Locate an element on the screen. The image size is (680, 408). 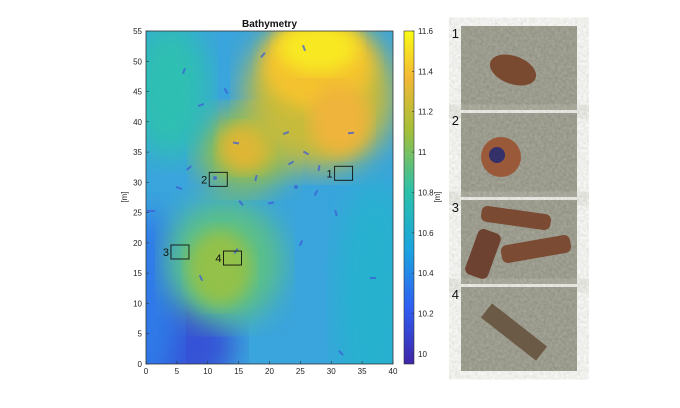
y-tick-label: 0 is located at coordinates (140, 364).